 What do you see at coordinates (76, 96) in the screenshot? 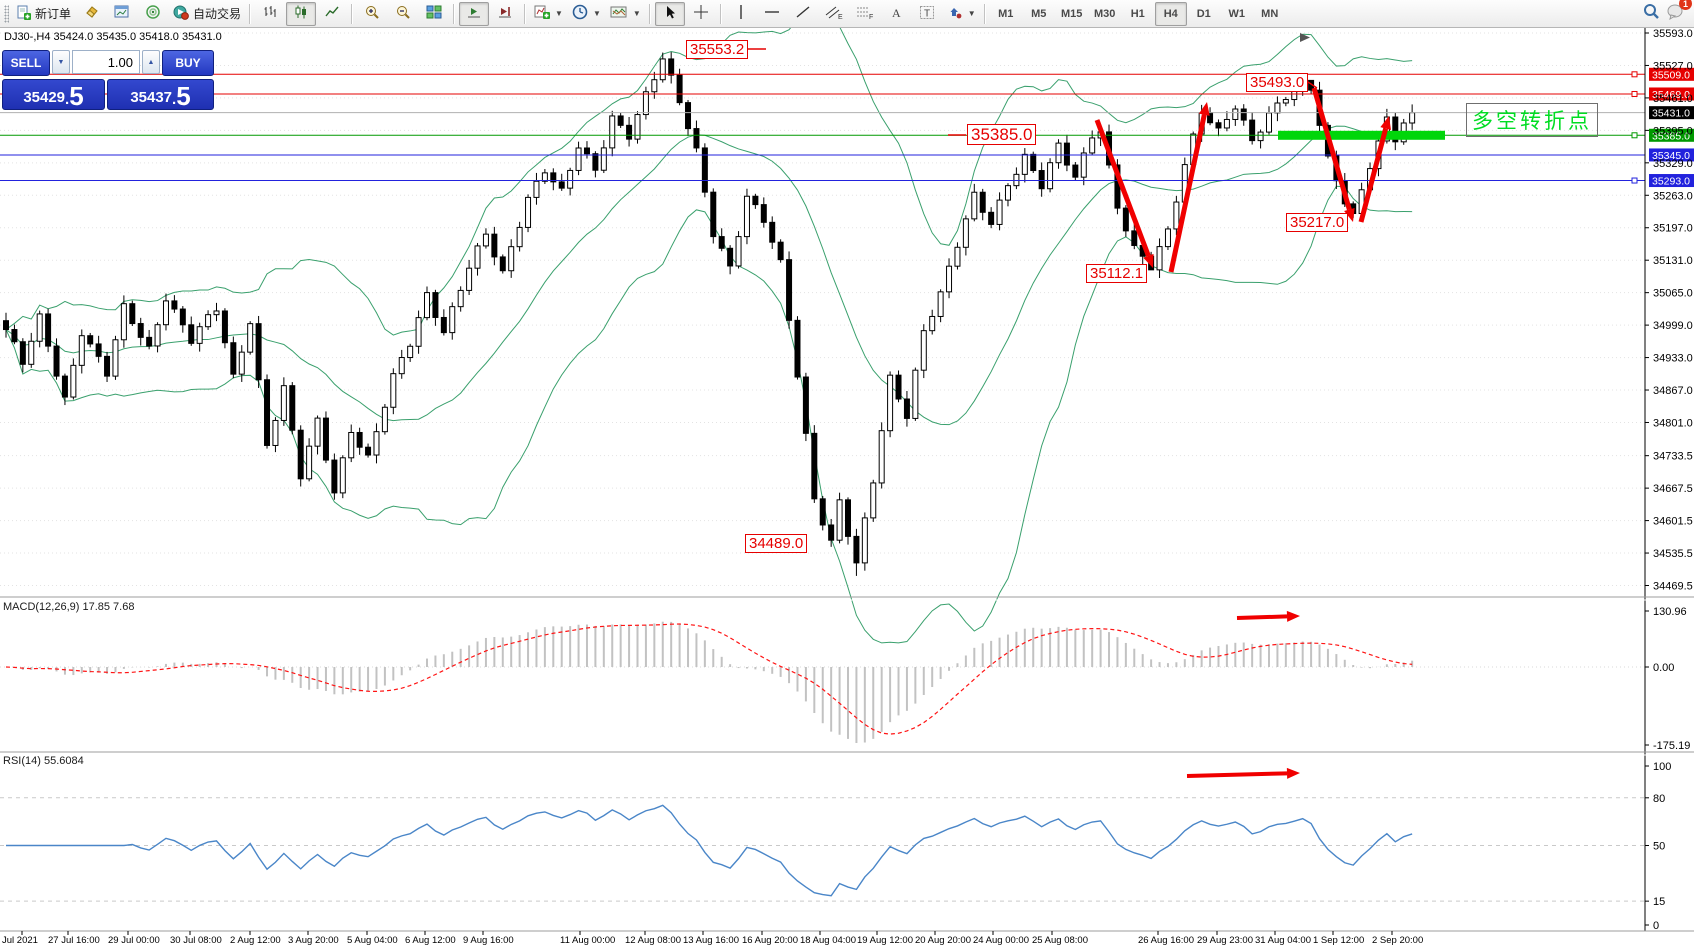
I see `sell-price-big: 5` at bounding box center [76, 96].